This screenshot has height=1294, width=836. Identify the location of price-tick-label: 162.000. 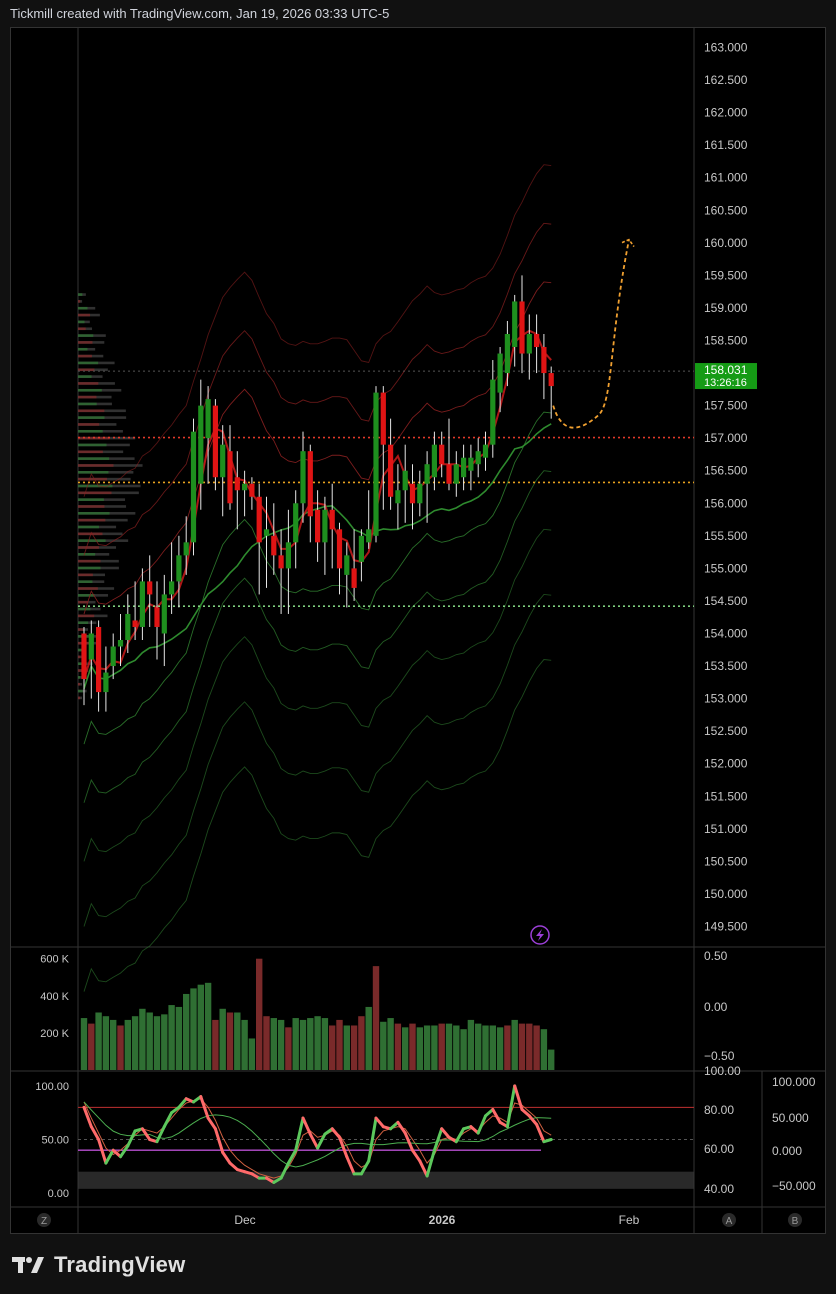
(726, 113).